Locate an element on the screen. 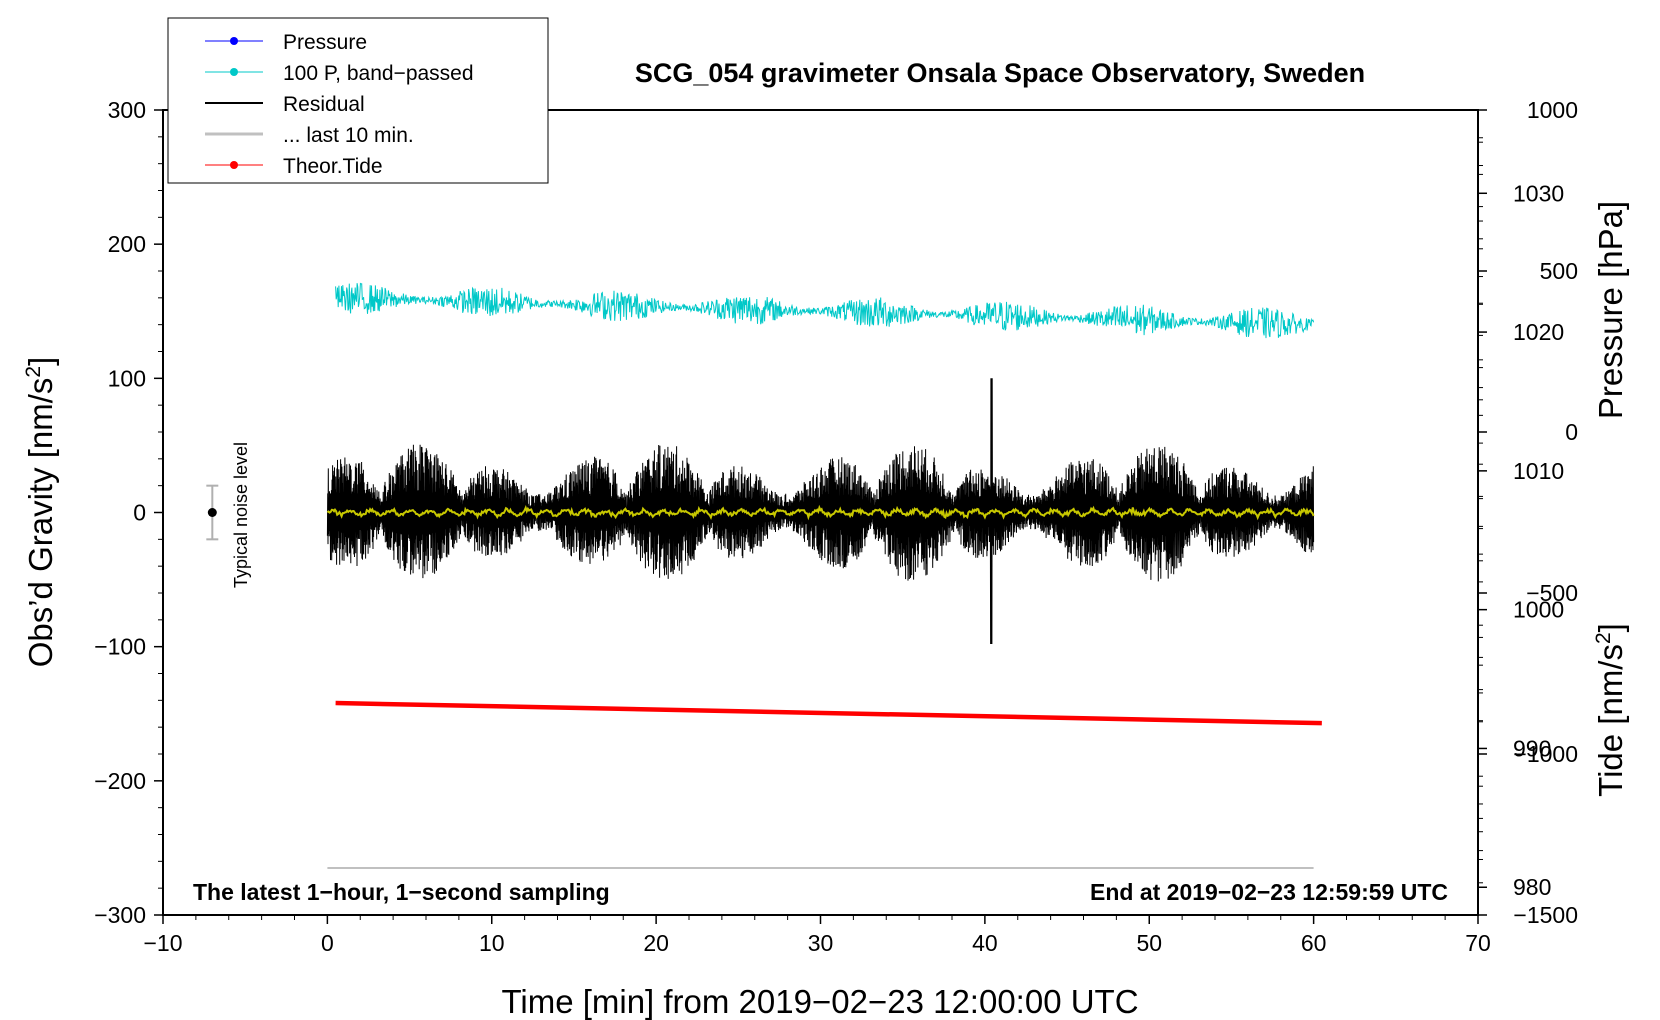 The image size is (1660, 1020). series-theor-tide is located at coordinates (828, 713).